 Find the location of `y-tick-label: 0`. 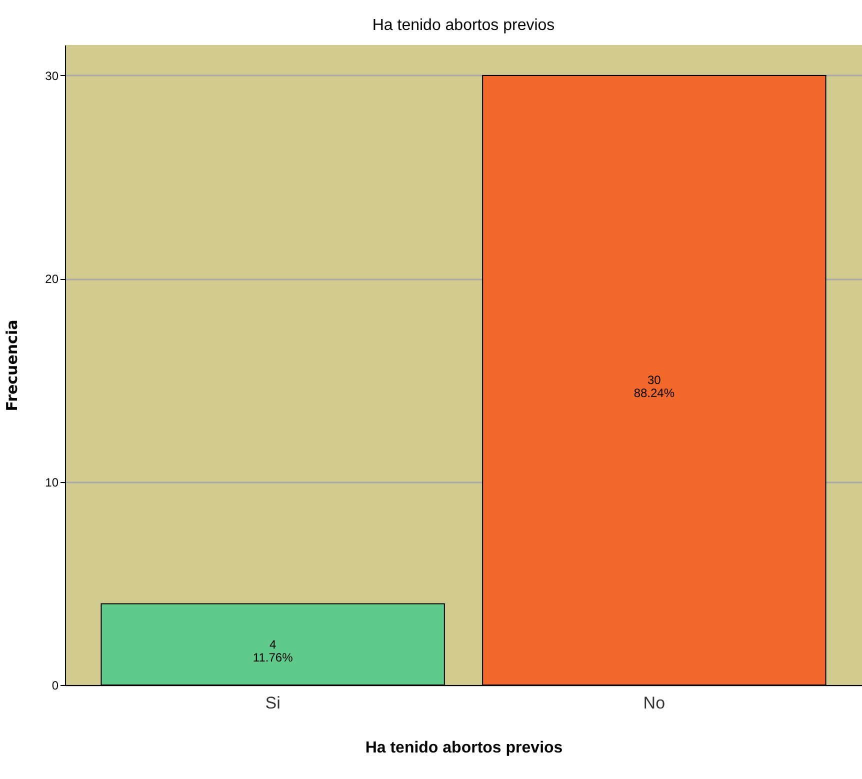

y-tick-label: 0 is located at coordinates (55, 685).